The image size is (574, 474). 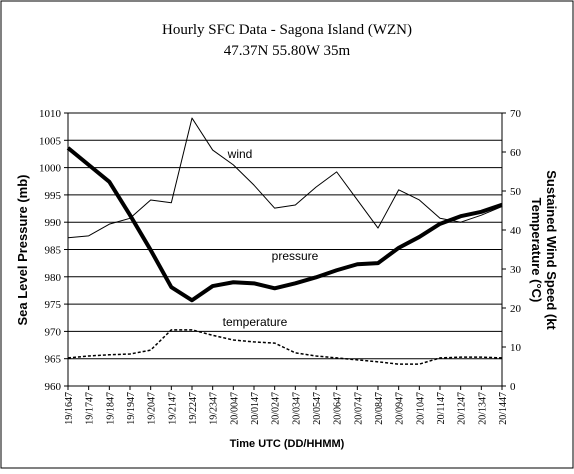 What do you see at coordinates (53, 278) in the screenshot?
I see `y-tick-label: 980` at bounding box center [53, 278].